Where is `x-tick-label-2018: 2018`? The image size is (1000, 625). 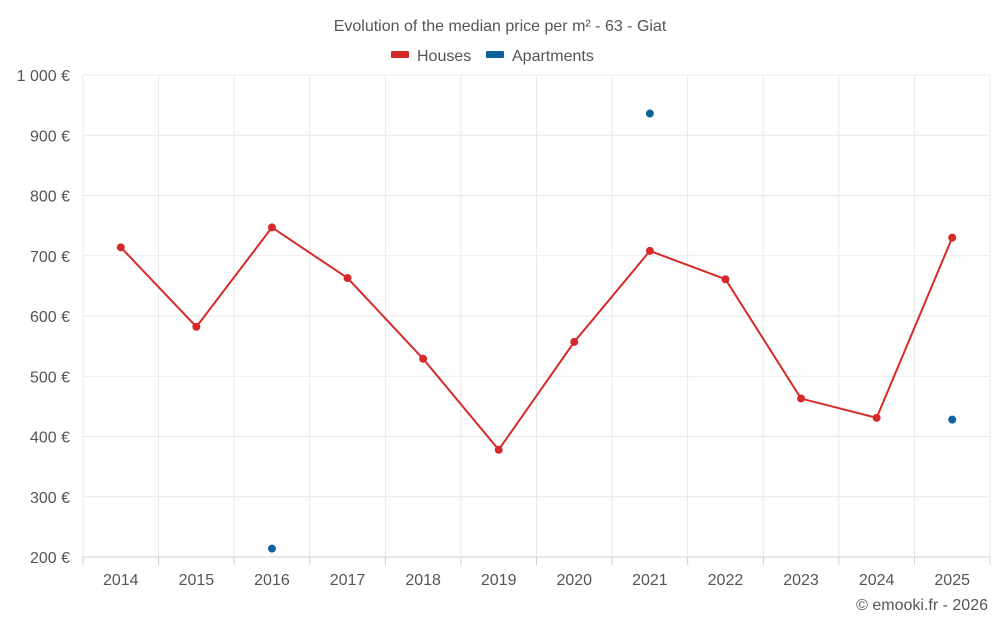
x-tick-label-2018: 2018 is located at coordinates (423, 580).